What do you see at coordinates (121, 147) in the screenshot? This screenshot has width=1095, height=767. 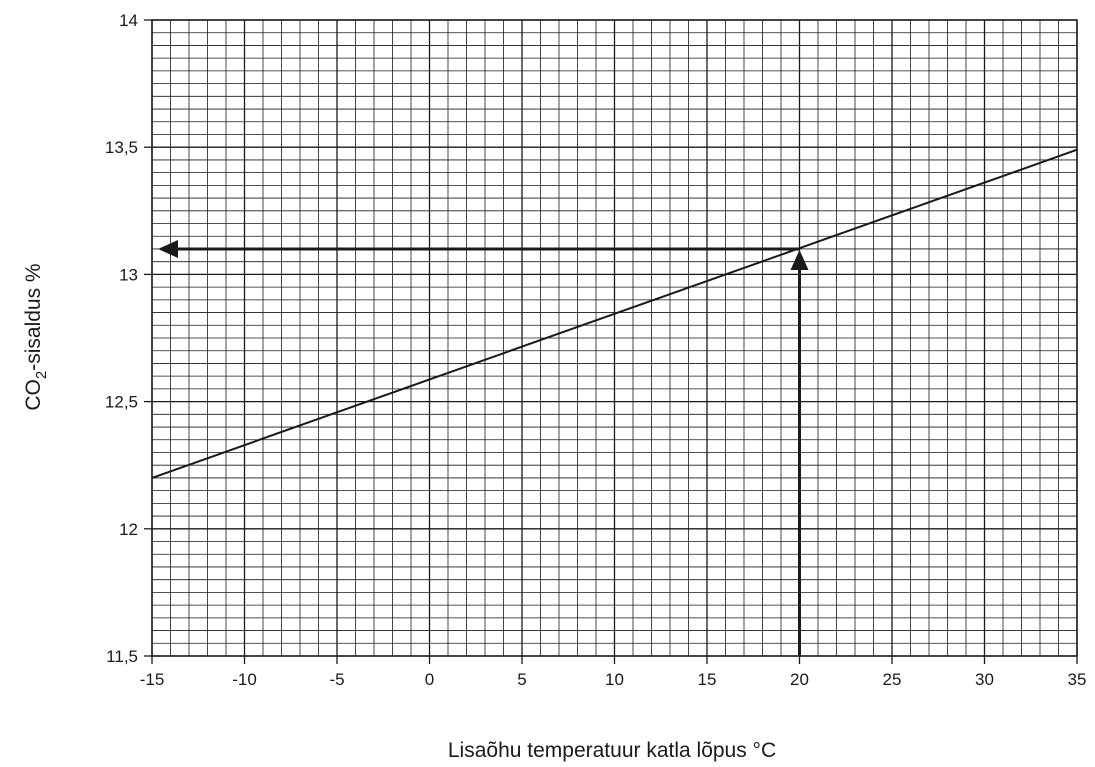 I see `y-tick-label: 13,5` at bounding box center [121, 147].